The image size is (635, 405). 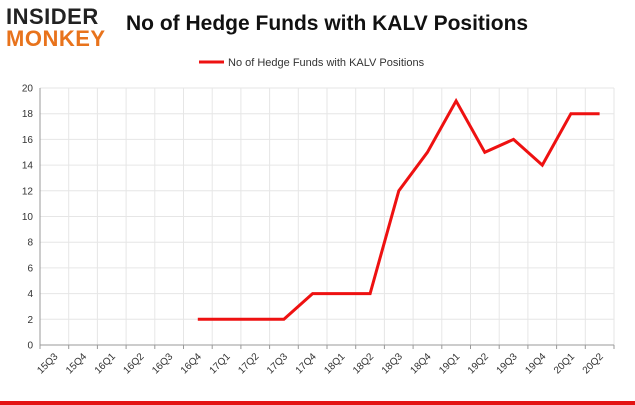 I want to click on logo-line-2: MONKEY, so click(x=56, y=38).